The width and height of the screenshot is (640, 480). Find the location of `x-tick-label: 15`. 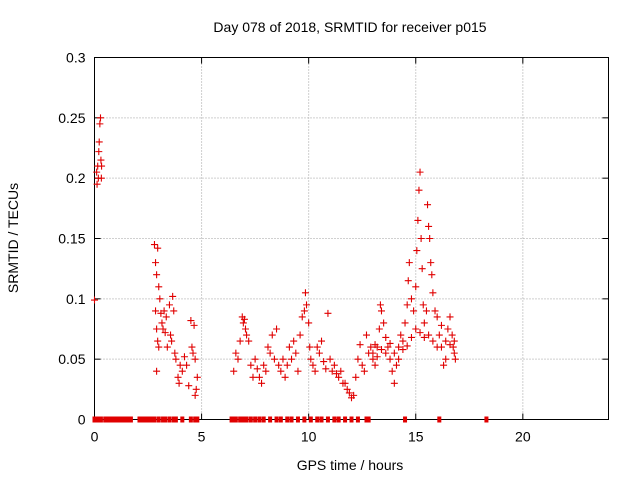

x-tick-label: 15 is located at coordinates (416, 437).